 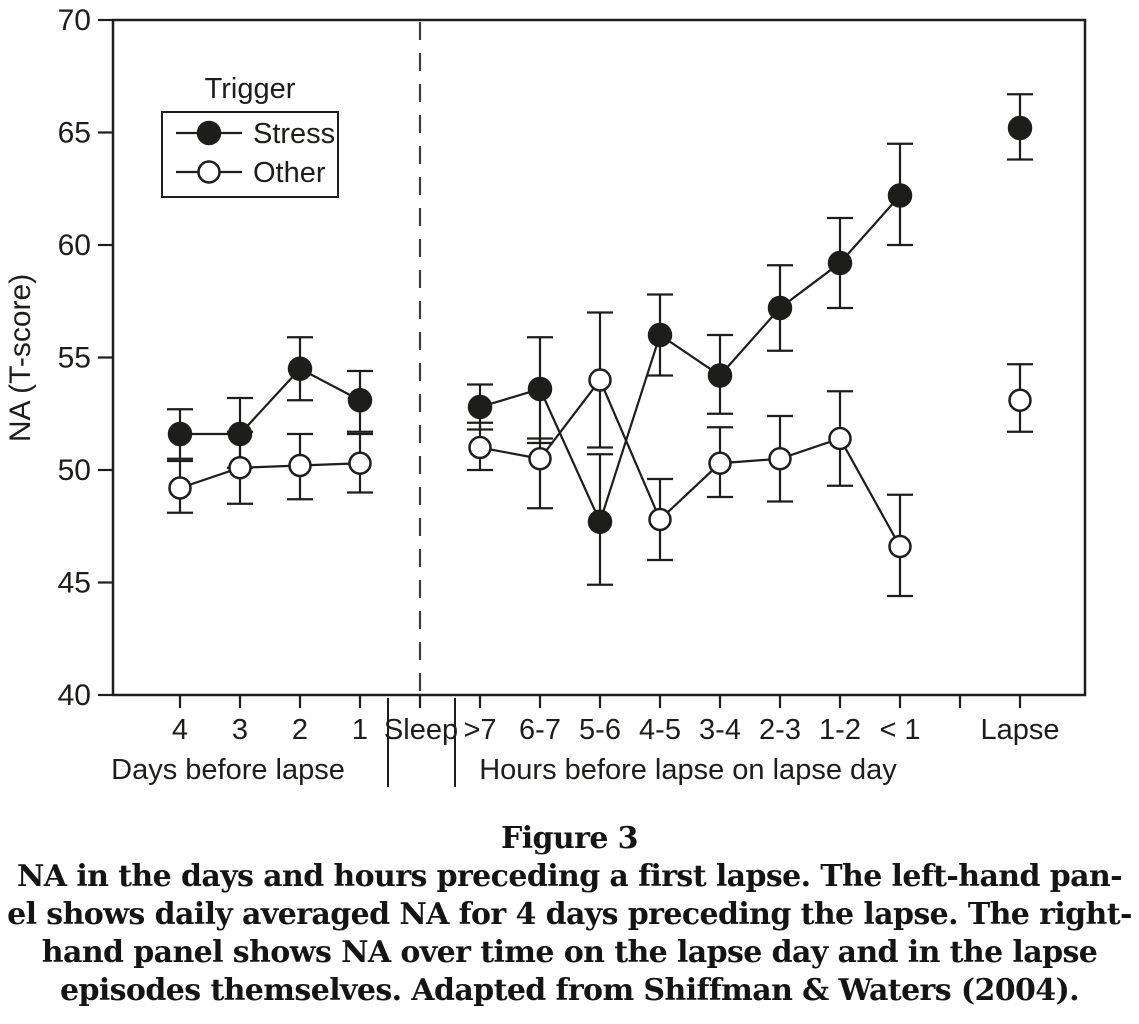 What do you see at coordinates (250, 89) in the screenshot?
I see `legend-title: Trigger` at bounding box center [250, 89].